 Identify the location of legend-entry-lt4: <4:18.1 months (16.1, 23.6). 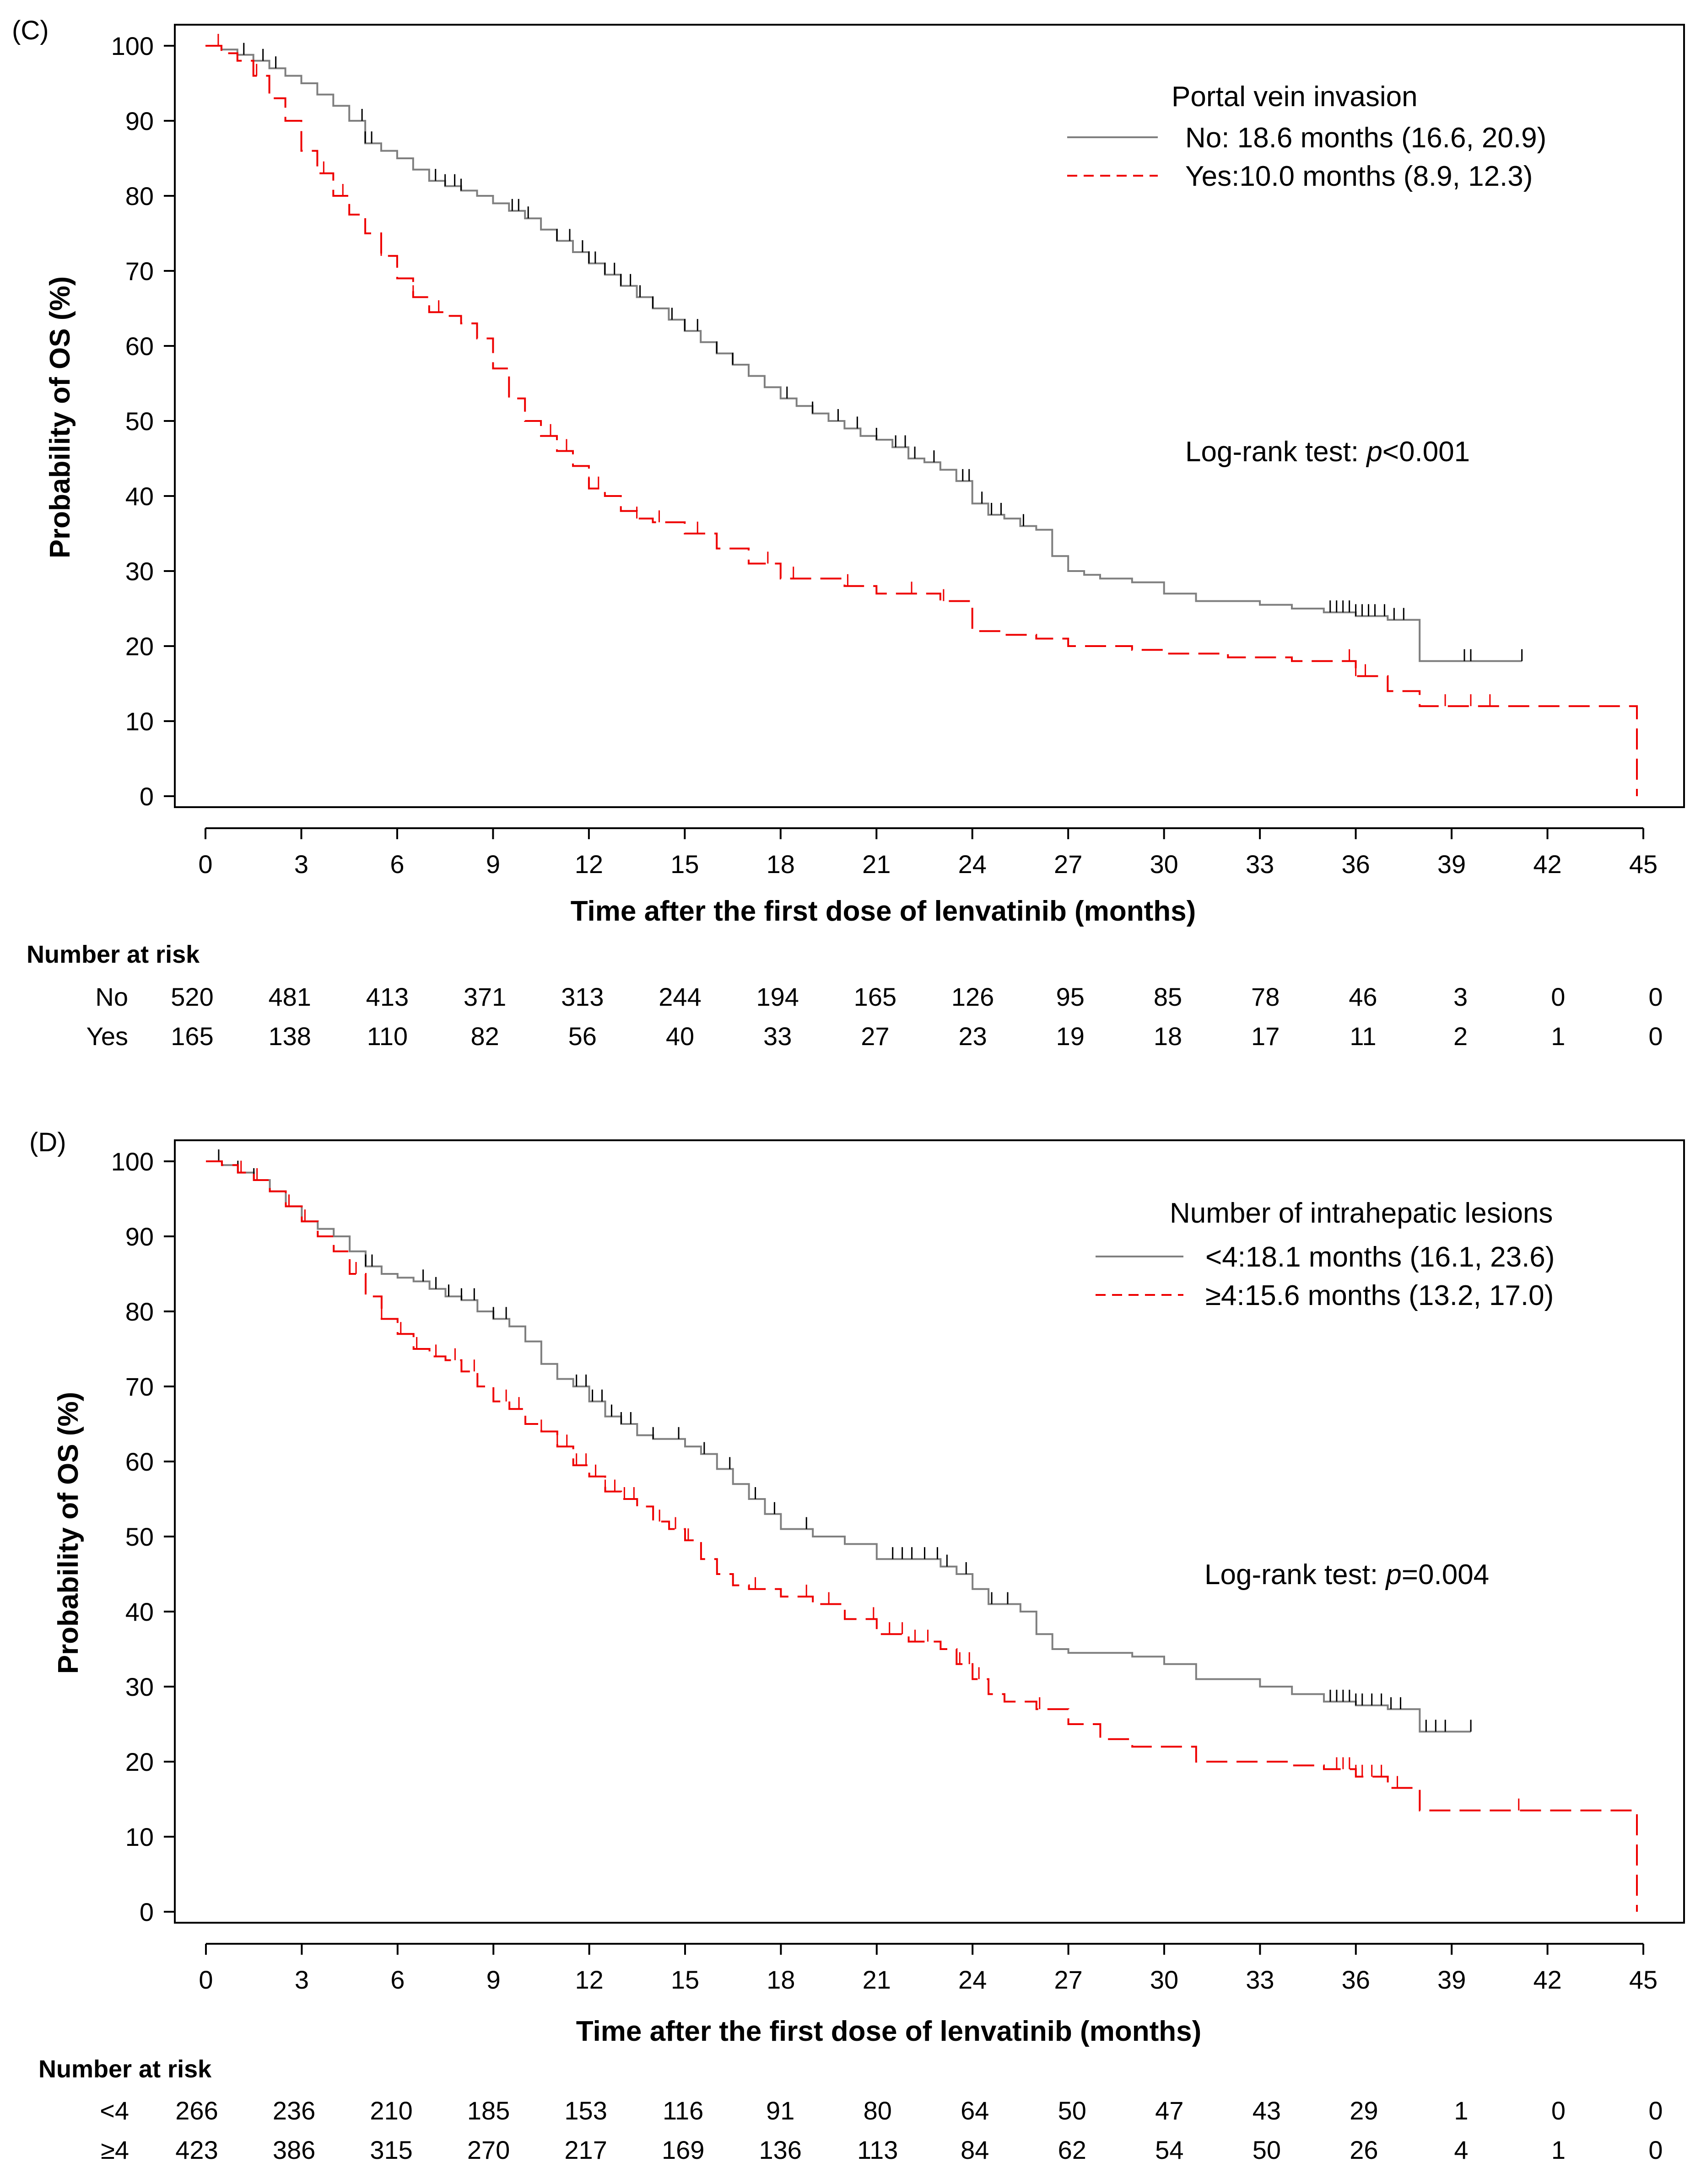
(1380, 1257).